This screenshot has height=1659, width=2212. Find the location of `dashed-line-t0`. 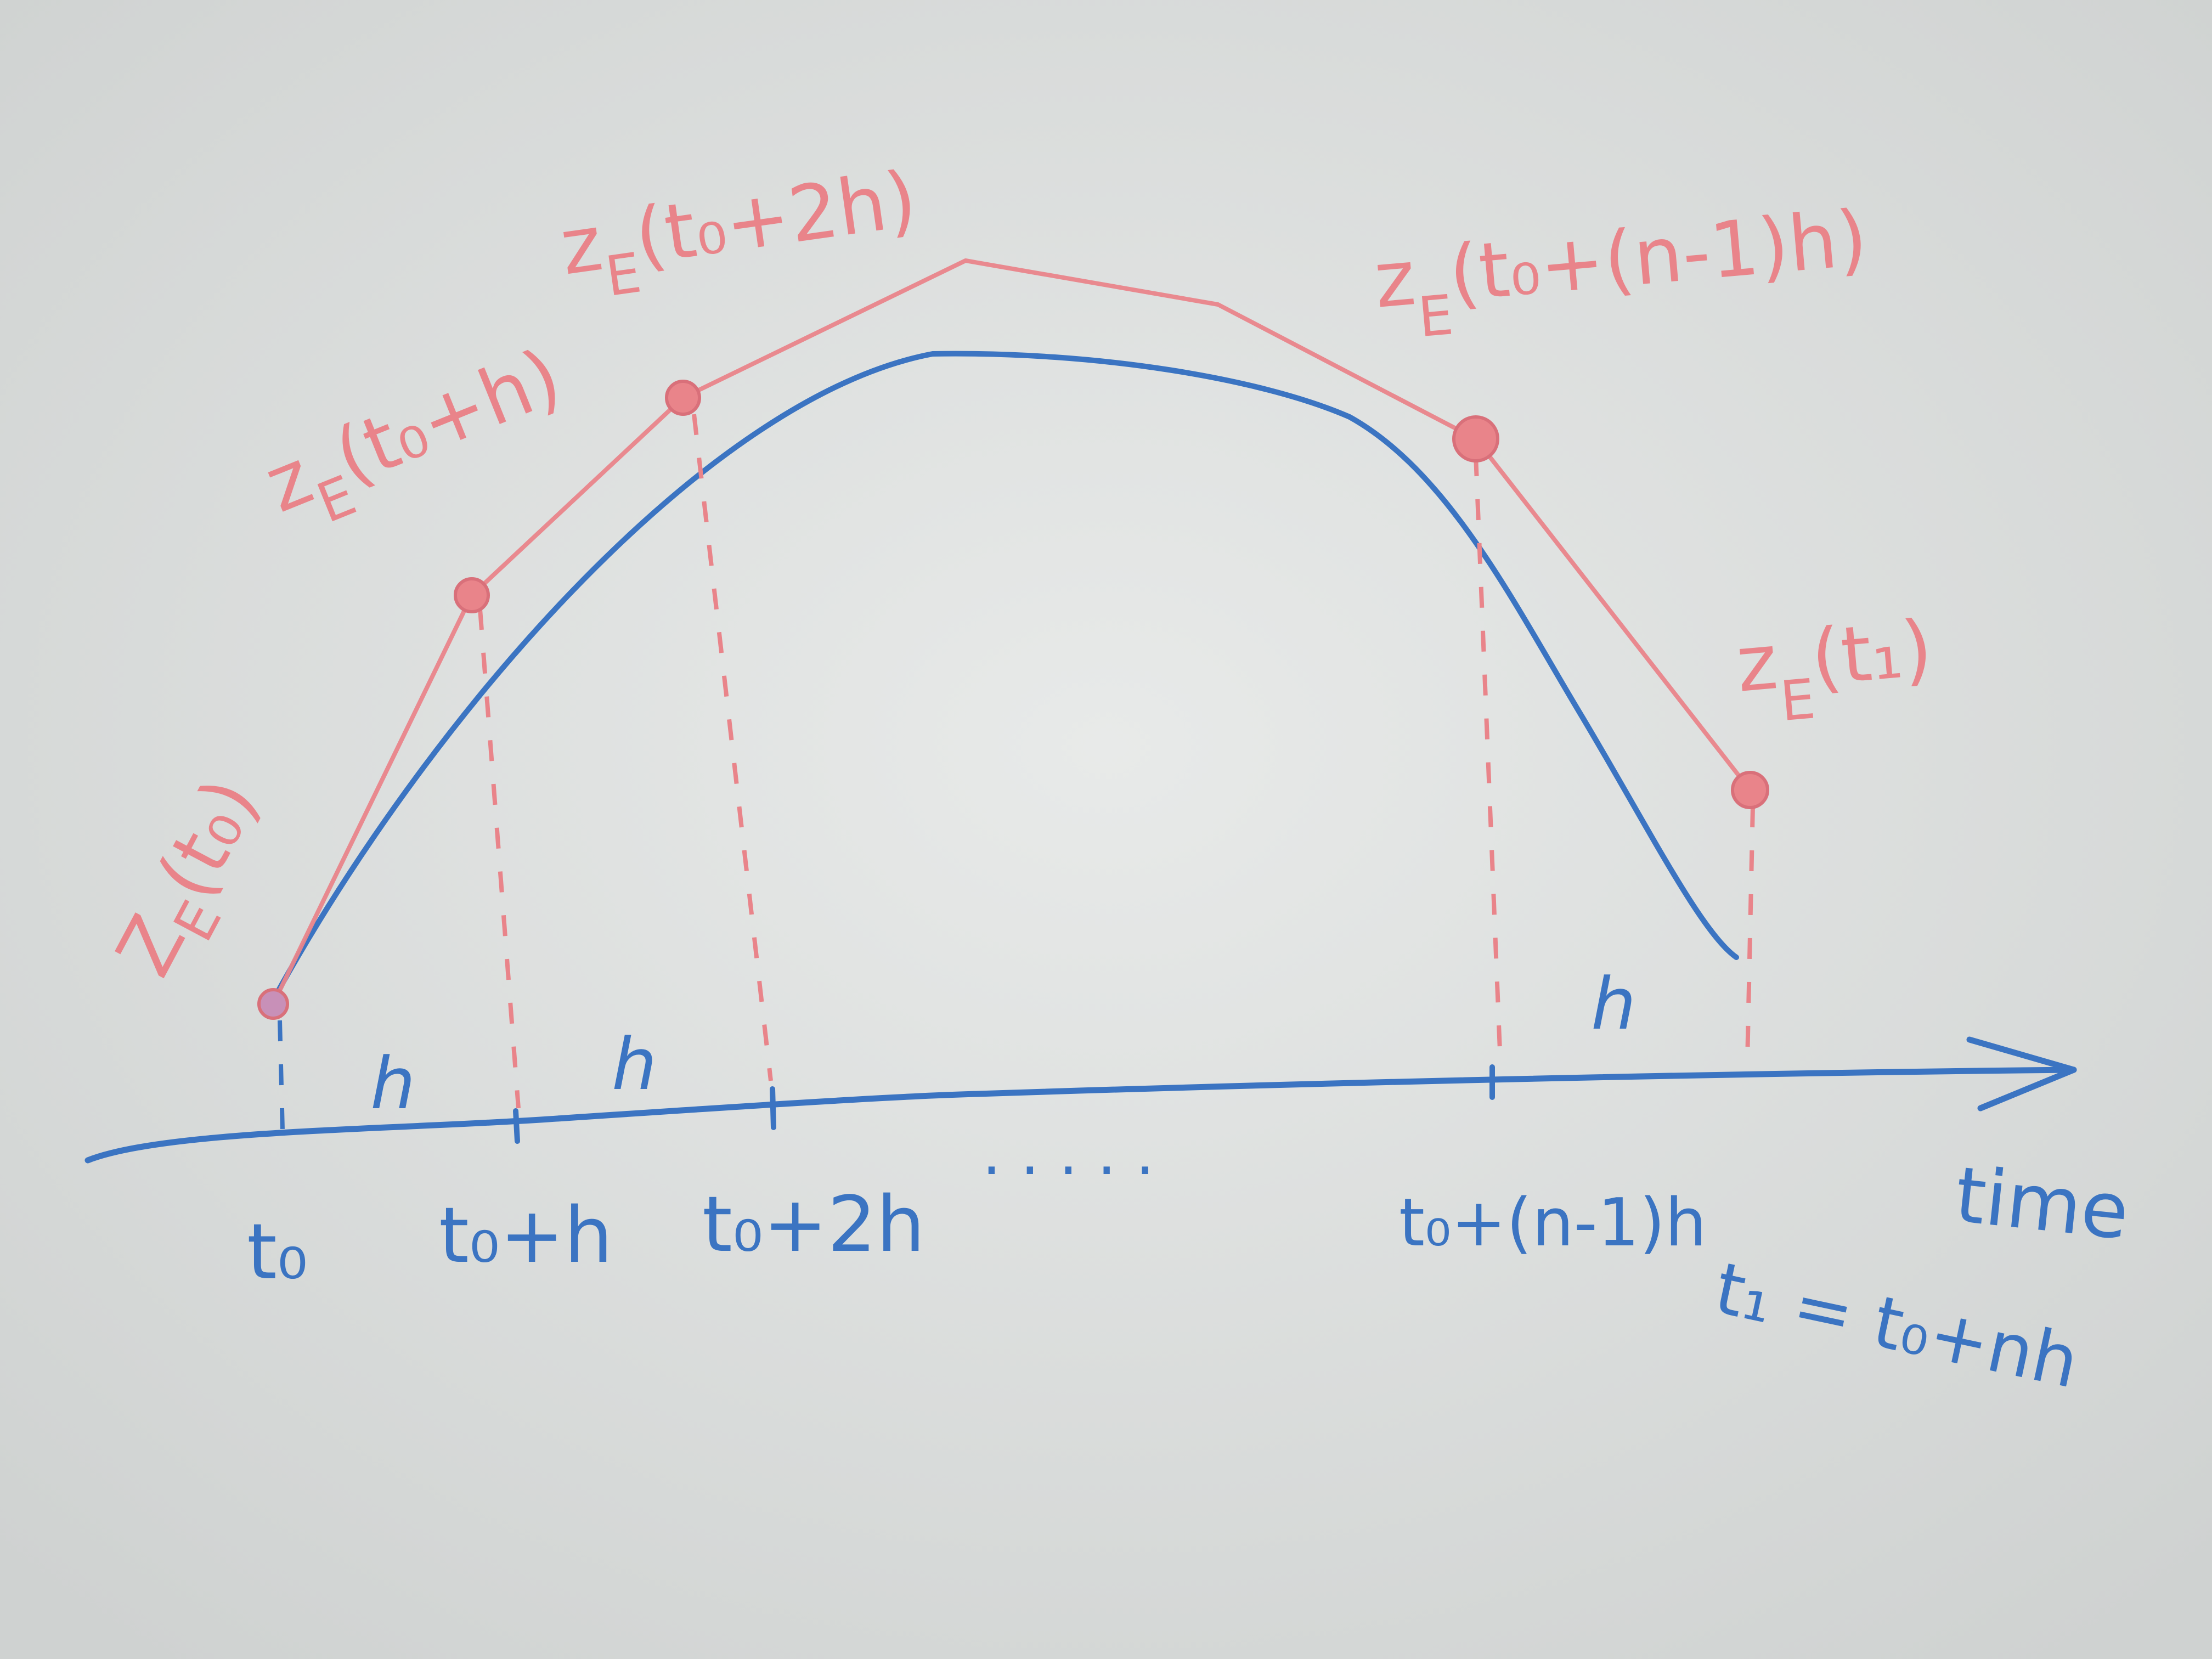

dashed-line-t0 is located at coordinates (282, 1075).